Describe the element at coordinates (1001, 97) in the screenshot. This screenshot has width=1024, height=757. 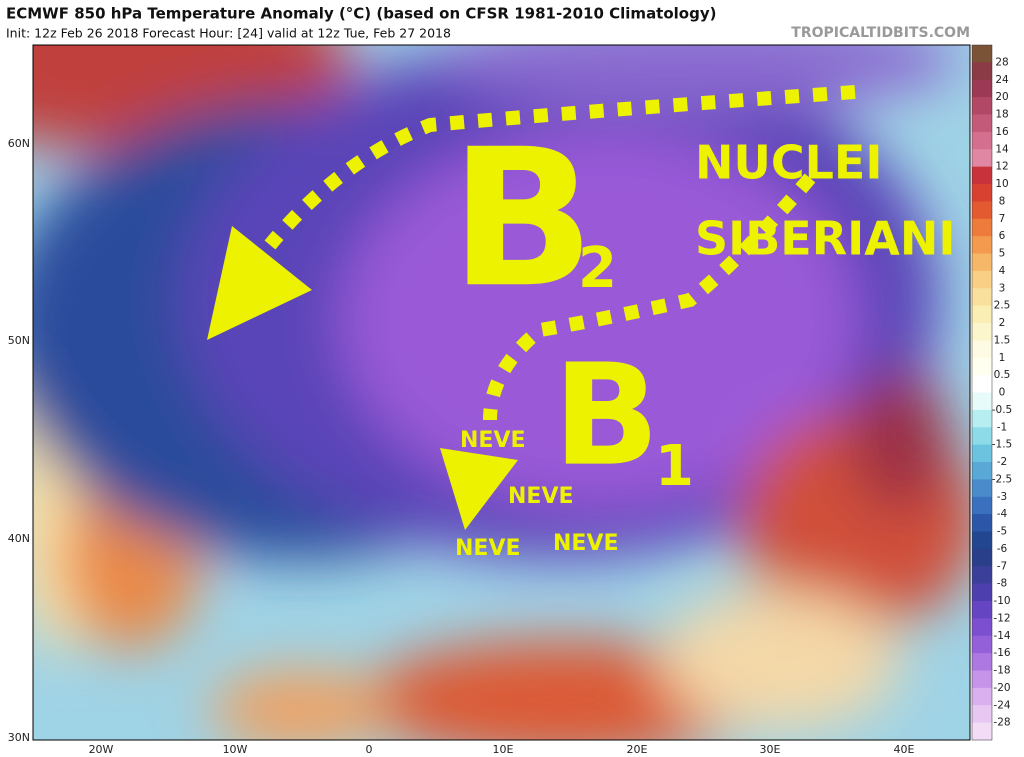
I see `colorbar-label: 20` at that location.